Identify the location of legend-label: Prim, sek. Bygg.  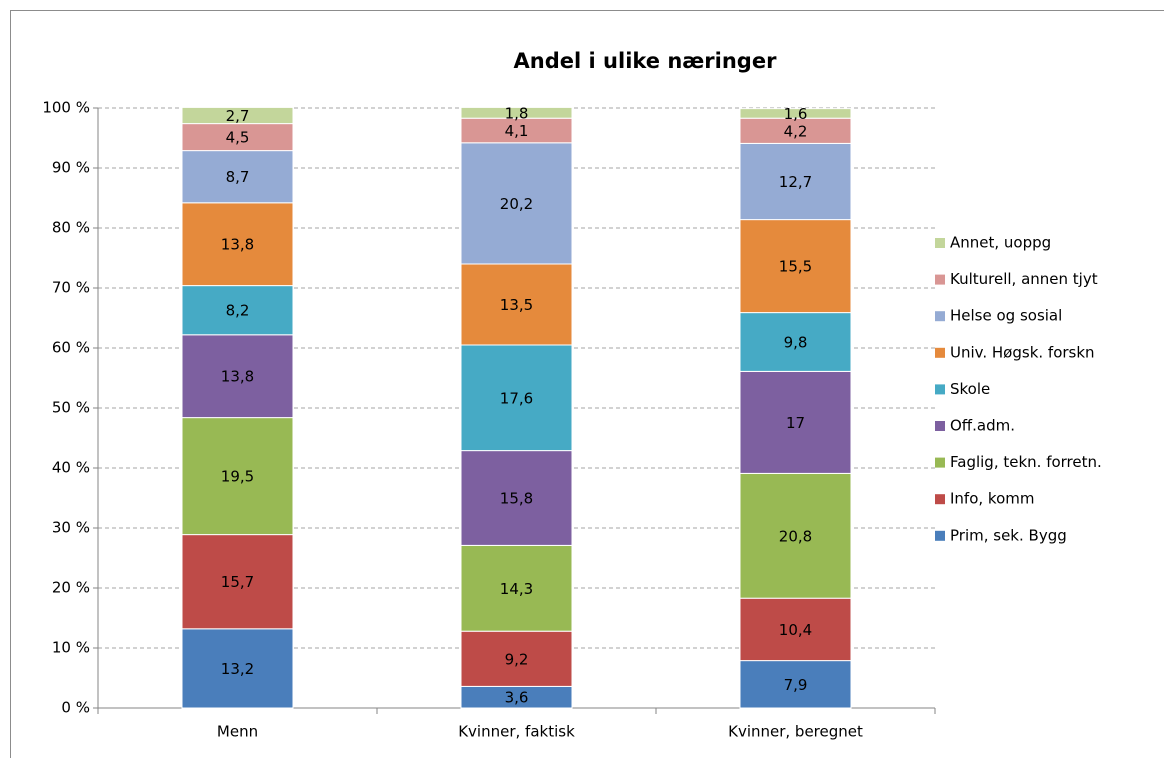
(1008, 535).